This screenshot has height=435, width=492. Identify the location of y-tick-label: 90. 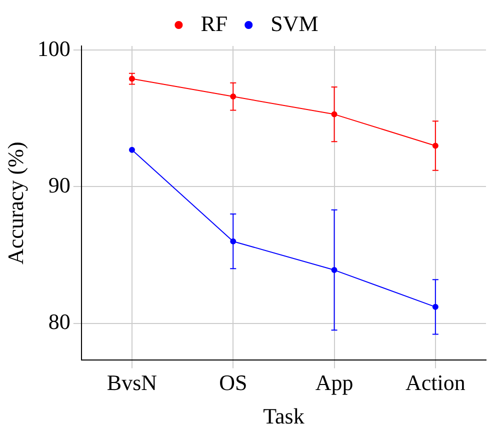
(59, 185).